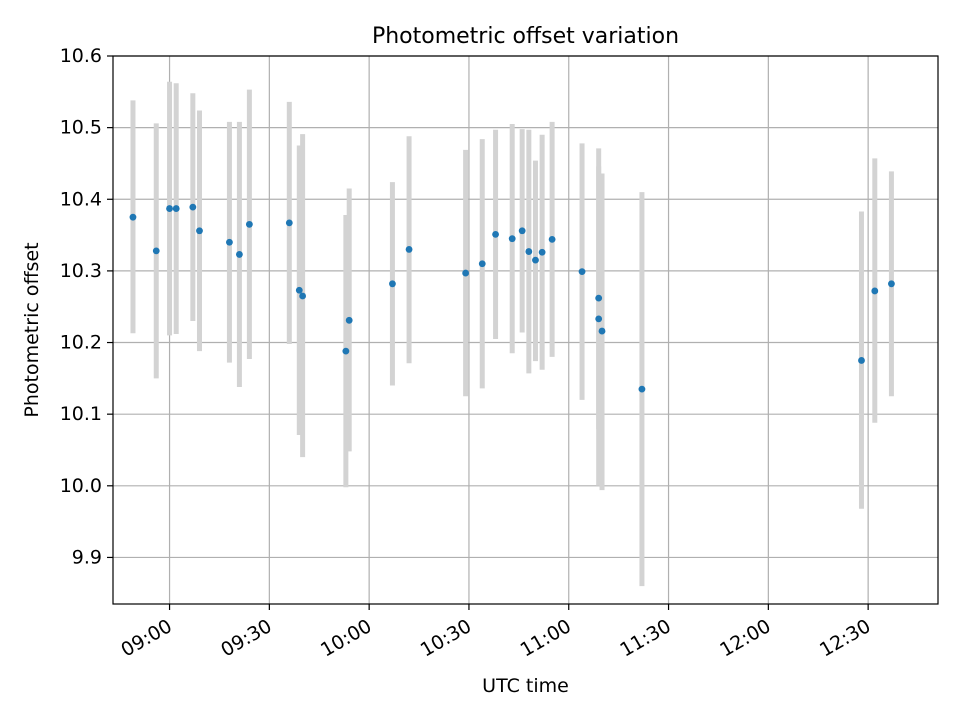 Image resolution: width=960 pixels, height=720 pixels. I want to click on y-tick-label: 10.1, so click(81, 414).